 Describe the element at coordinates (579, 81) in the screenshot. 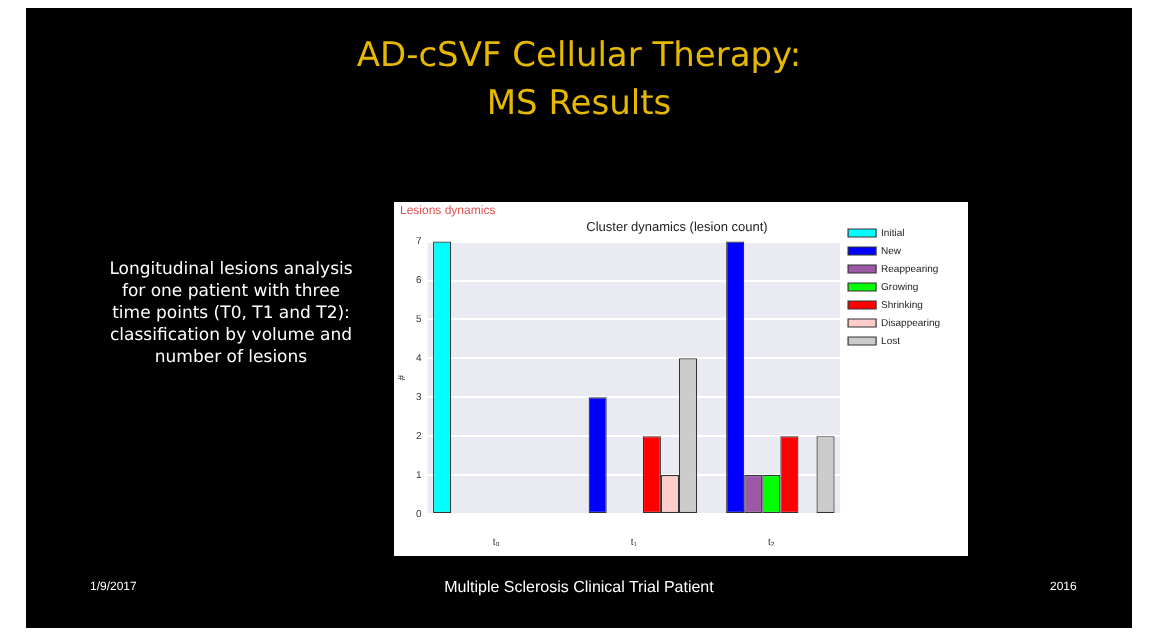

I see `chart-title: AD-cSVF Cellular Therapy: MS Results` at that location.